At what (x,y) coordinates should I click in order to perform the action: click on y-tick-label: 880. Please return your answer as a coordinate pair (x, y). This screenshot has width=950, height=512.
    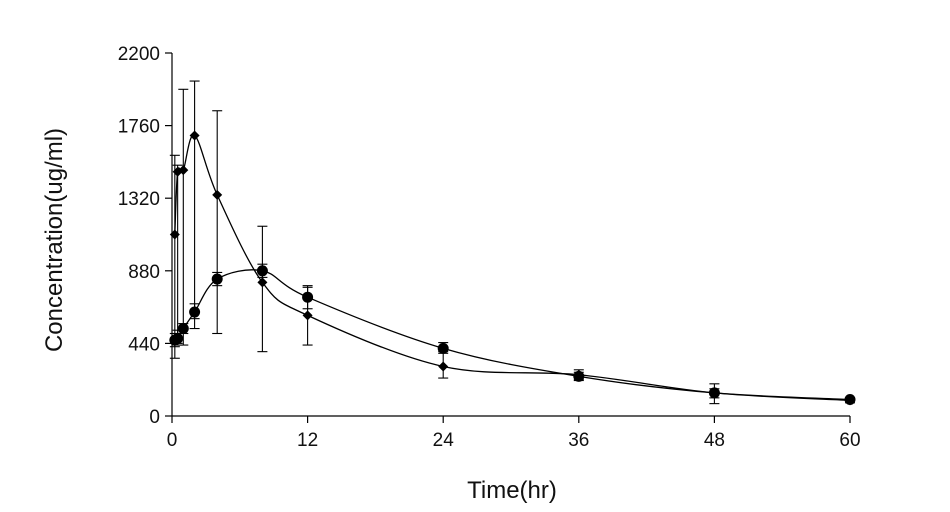
    Looking at the image, I should click on (144, 272).